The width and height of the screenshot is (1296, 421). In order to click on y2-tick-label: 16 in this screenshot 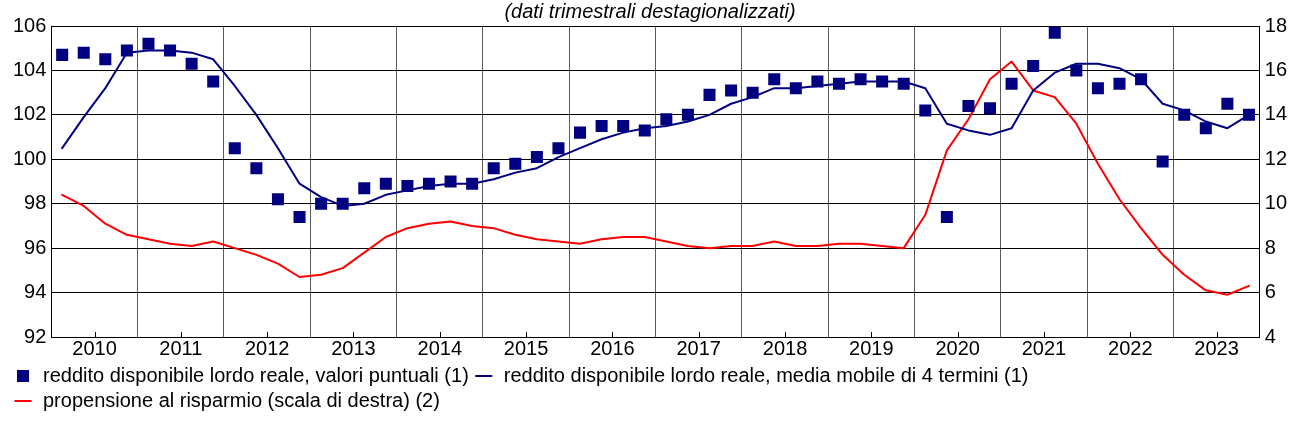, I will do `click(1275, 68)`.